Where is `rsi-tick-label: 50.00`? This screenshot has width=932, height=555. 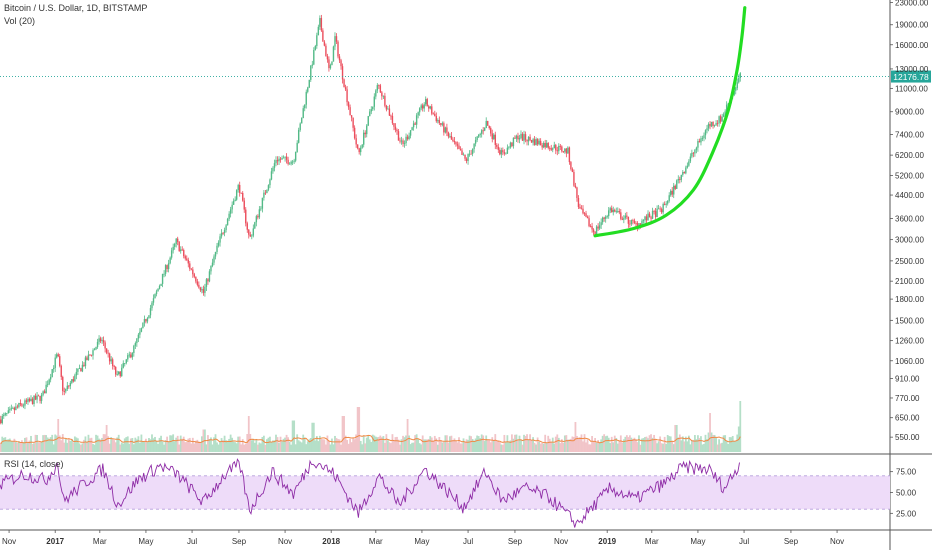 rsi-tick-label: 50.00 is located at coordinates (906, 493).